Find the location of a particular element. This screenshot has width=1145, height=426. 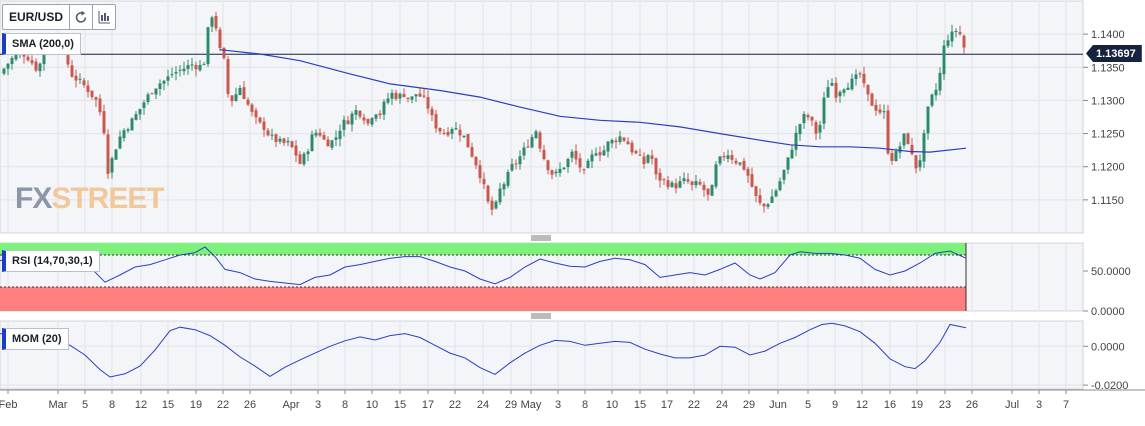

x-tick-label: 10 is located at coordinates (612, 405).